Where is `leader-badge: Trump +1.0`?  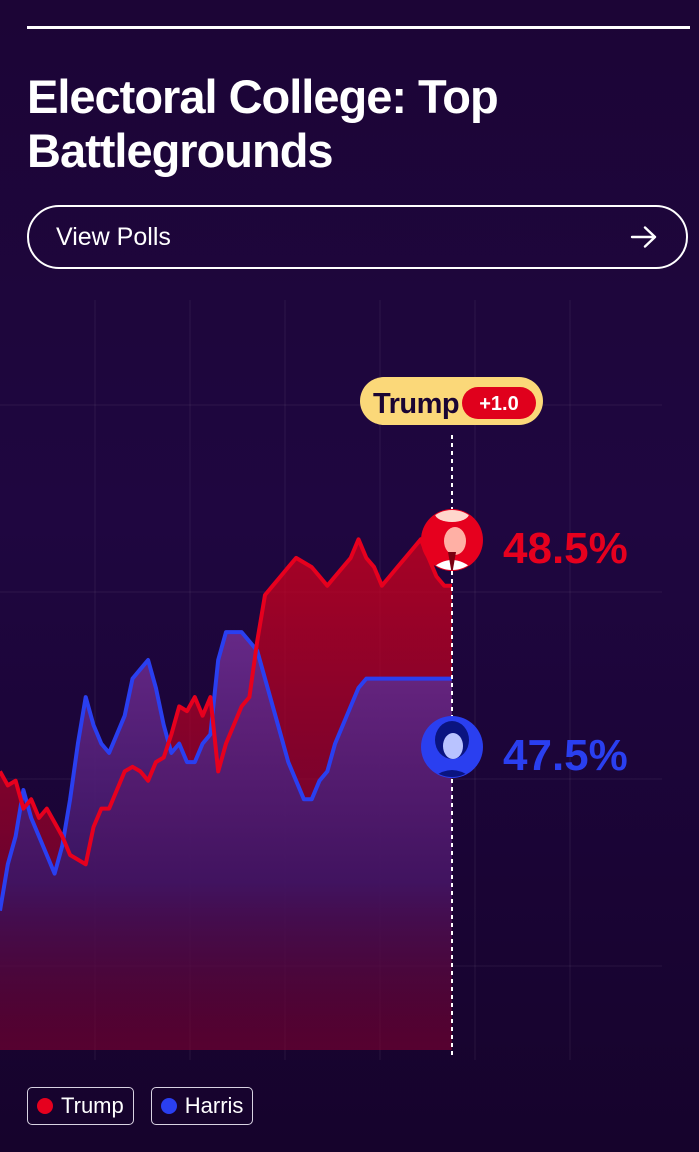 leader-badge: Trump +1.0 is located at coordinates (451, 401).